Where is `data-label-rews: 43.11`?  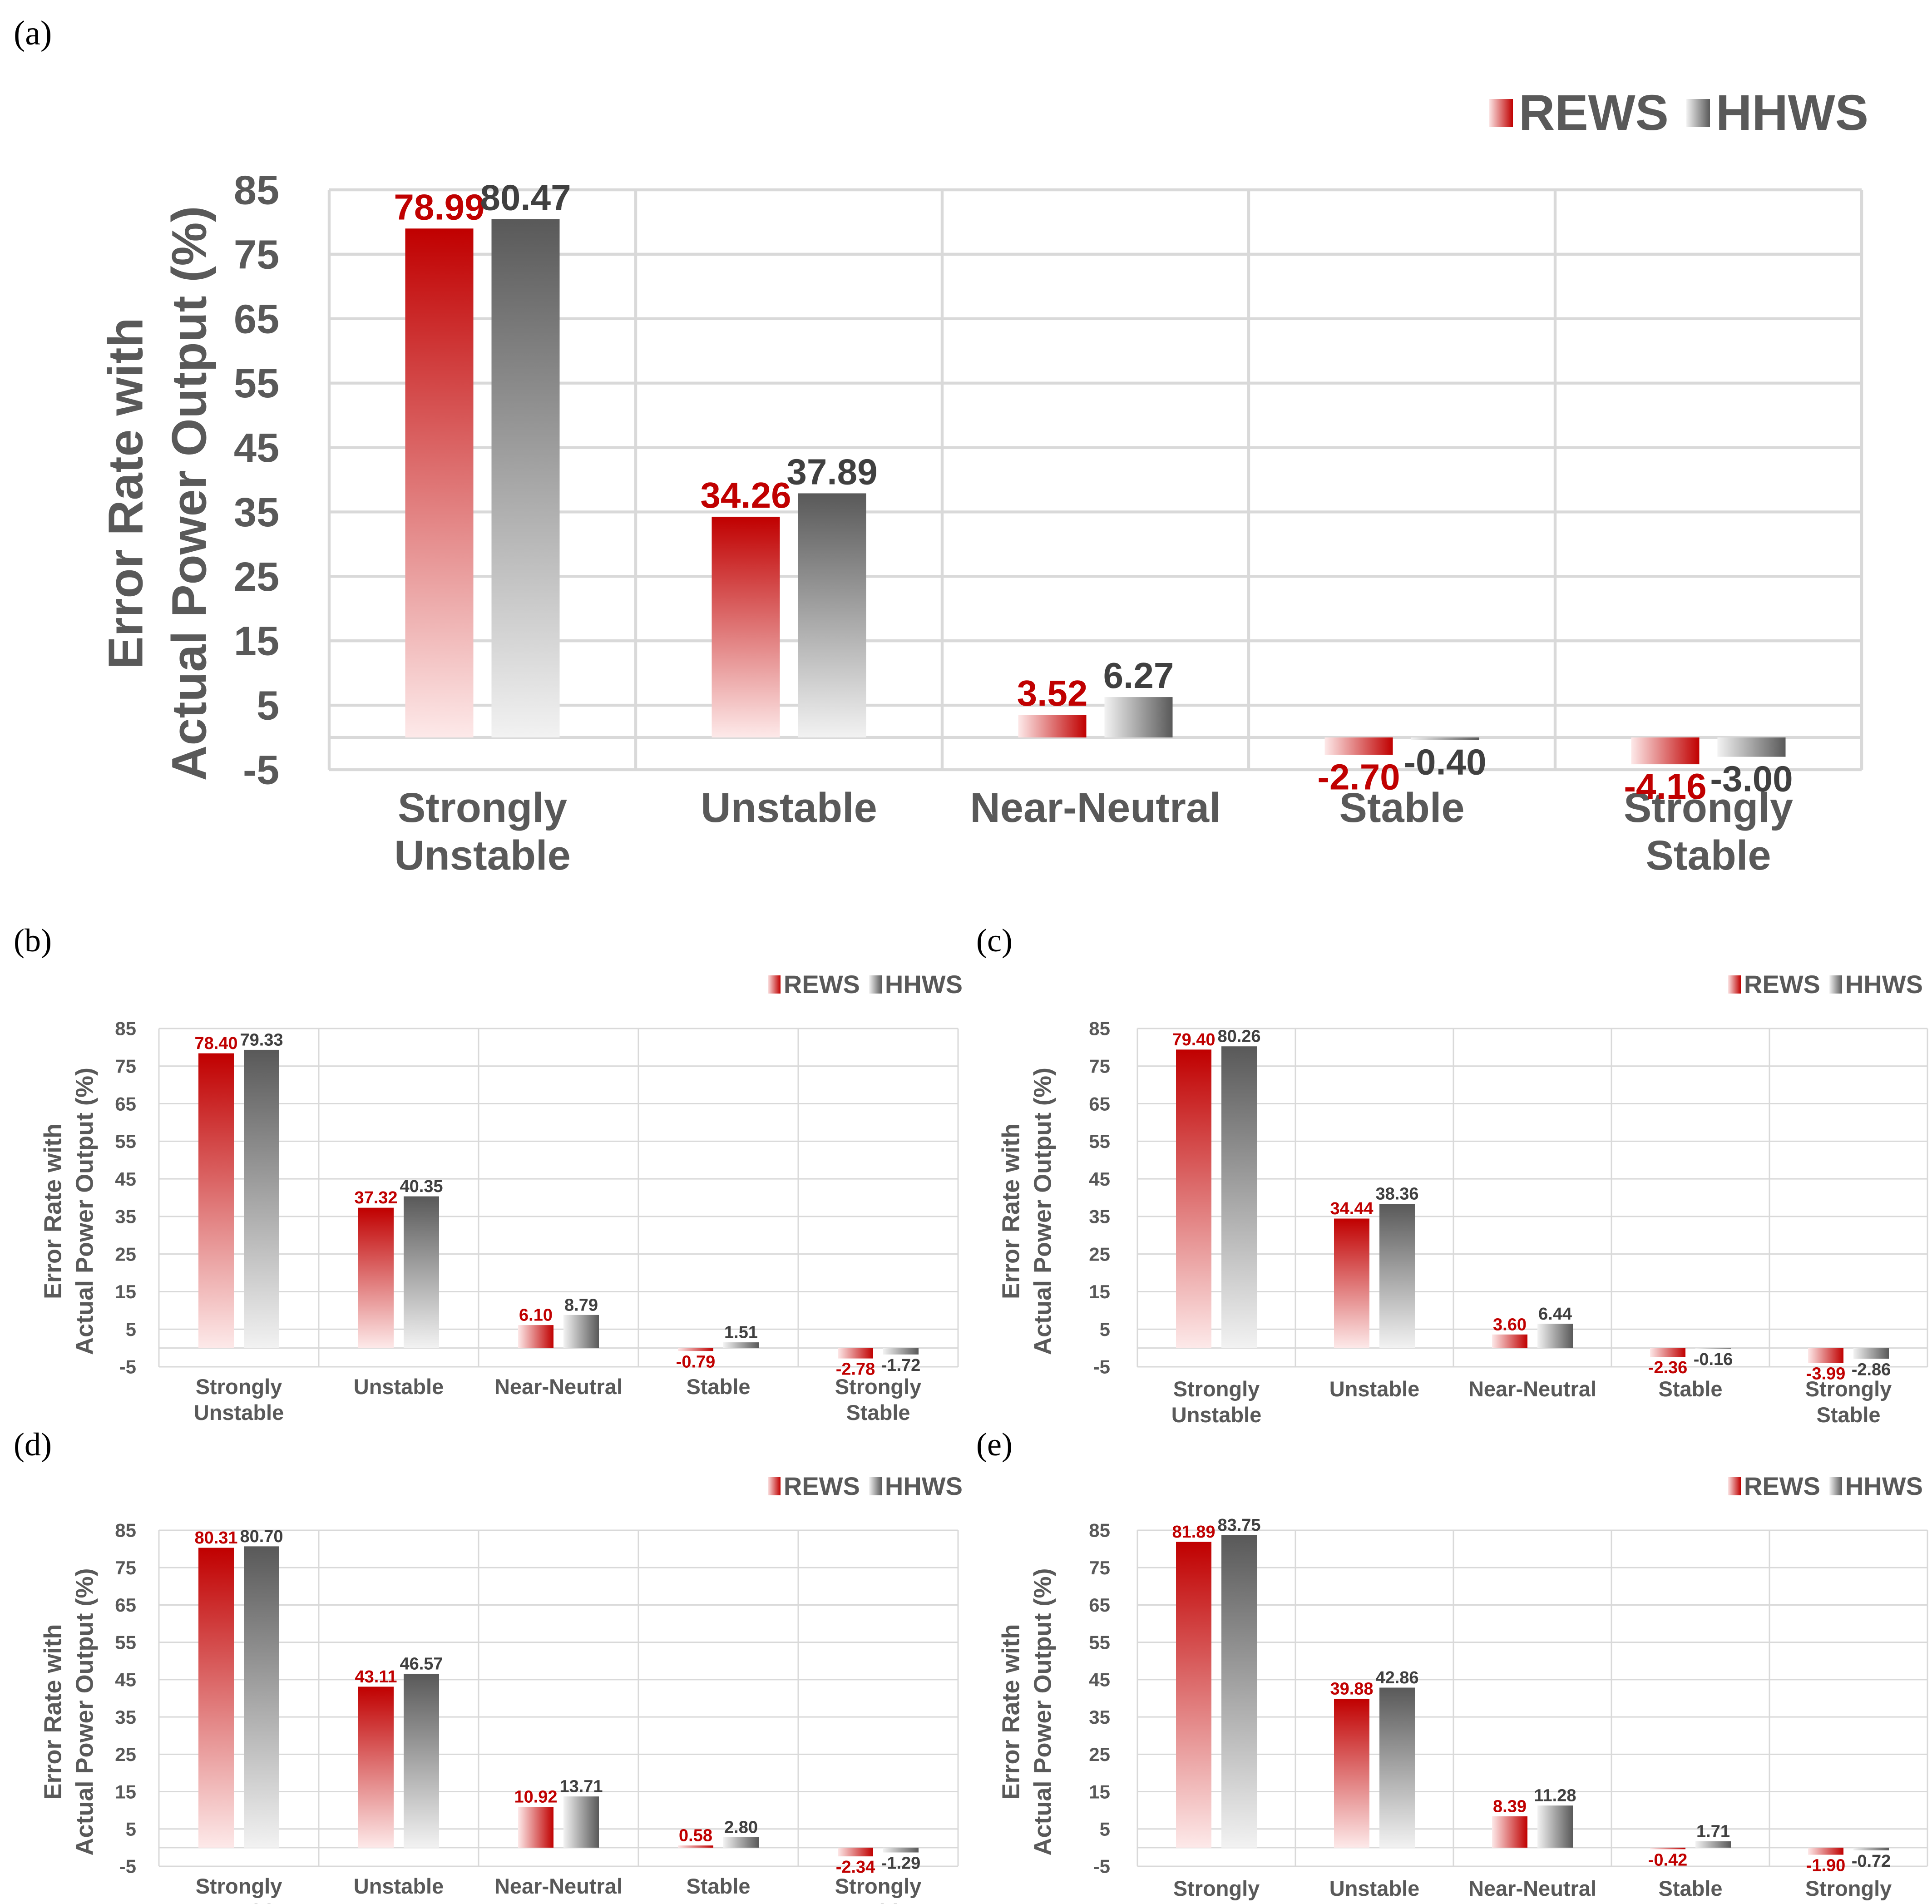
data-label-rews: 43.11 is located at coordinates (376, 1676).